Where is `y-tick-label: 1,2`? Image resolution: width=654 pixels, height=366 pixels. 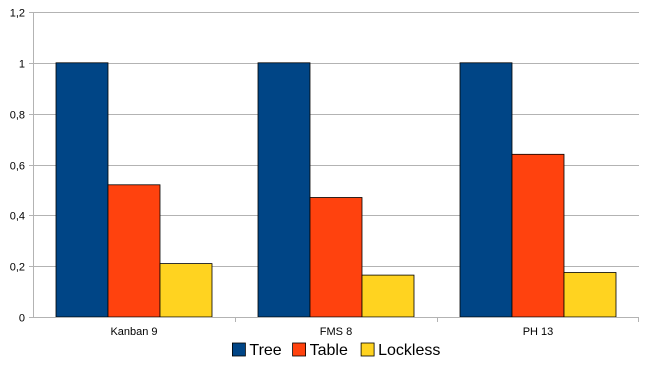
y-tick-label: 1,2 is located at coordinates (17, 14).